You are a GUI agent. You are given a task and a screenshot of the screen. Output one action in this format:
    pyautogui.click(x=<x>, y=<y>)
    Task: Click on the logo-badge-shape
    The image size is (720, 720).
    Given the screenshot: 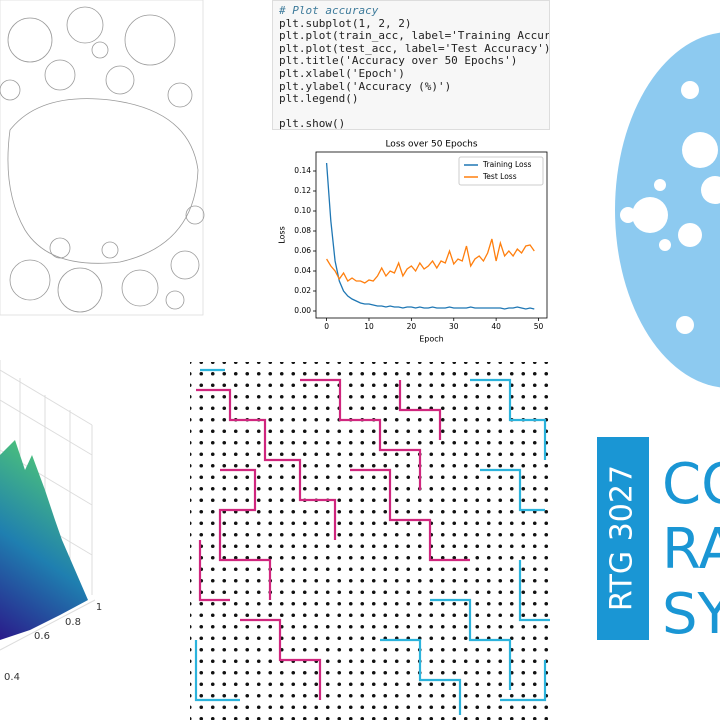 What is the action you would take?
    pyautogui.click(x=623, y=538)
    